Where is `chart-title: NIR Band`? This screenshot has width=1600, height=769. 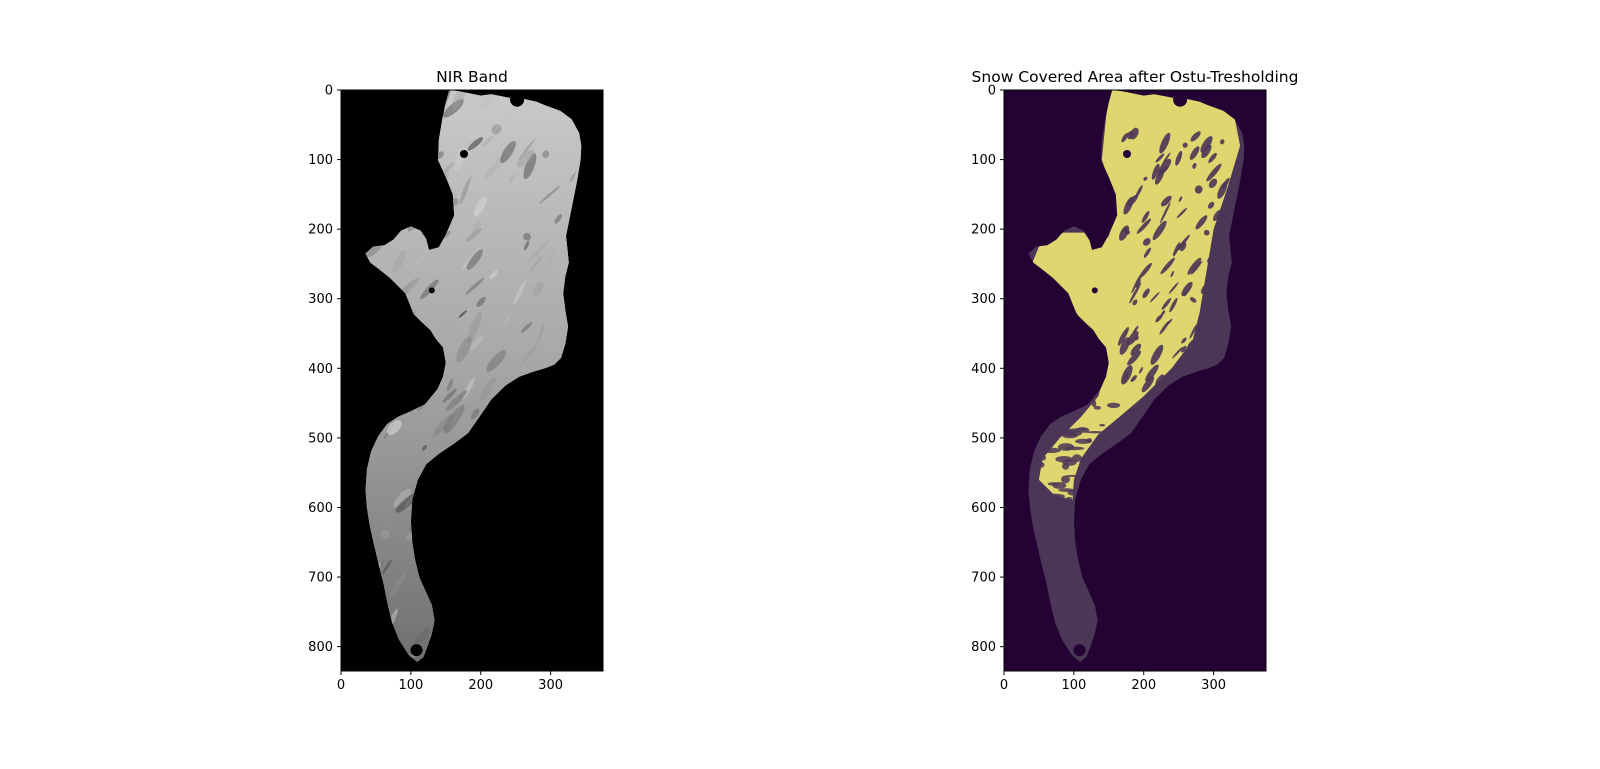
chart-title: NIR Band is located at coordinates (472, 77).